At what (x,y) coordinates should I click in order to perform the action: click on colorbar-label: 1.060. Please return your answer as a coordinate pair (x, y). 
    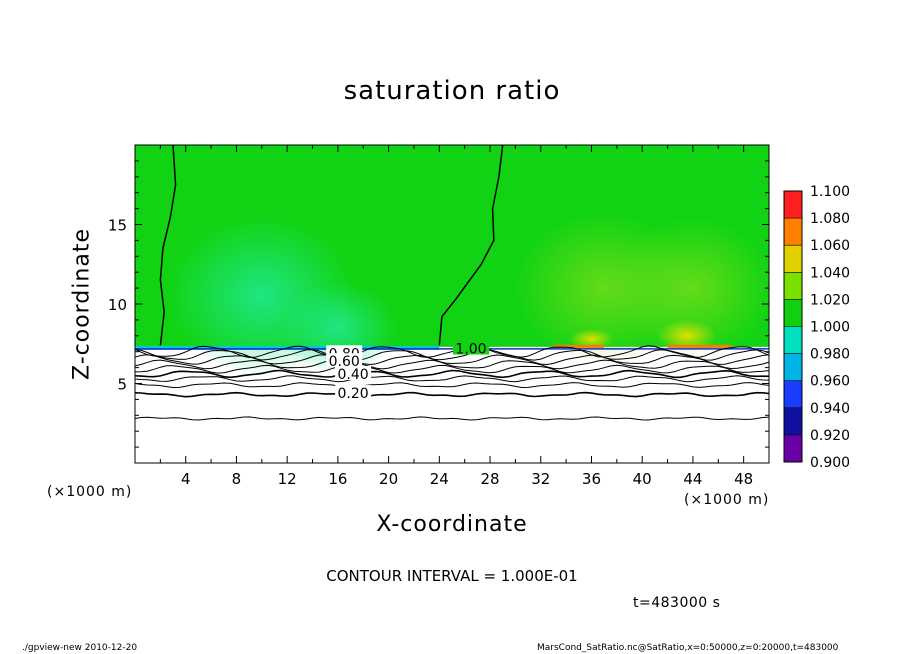
    Looking at the image, I should click on (830, 246).